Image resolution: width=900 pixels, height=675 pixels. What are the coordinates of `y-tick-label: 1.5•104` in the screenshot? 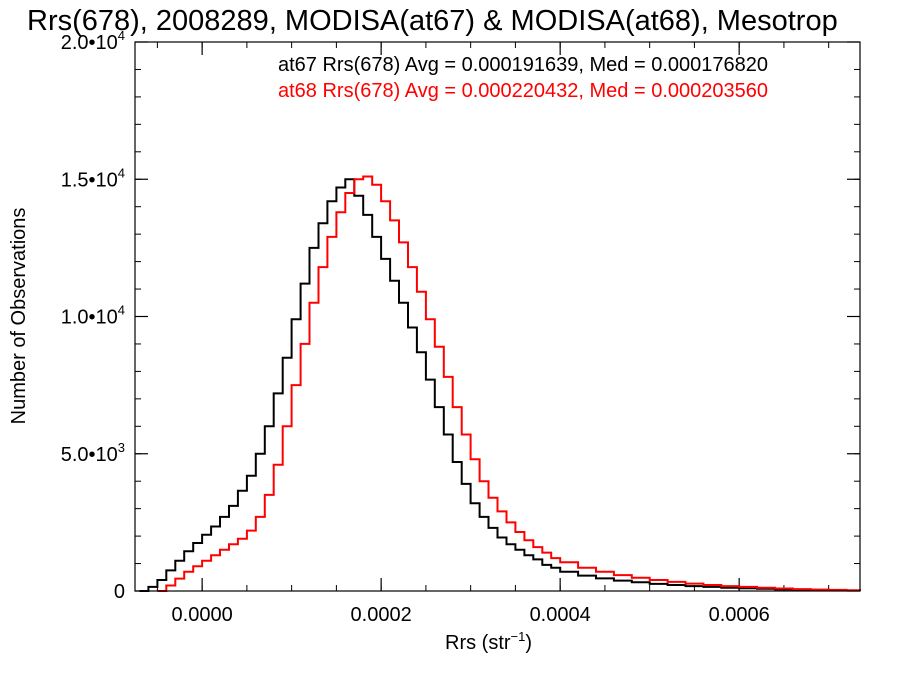 It's located at (93, 178).